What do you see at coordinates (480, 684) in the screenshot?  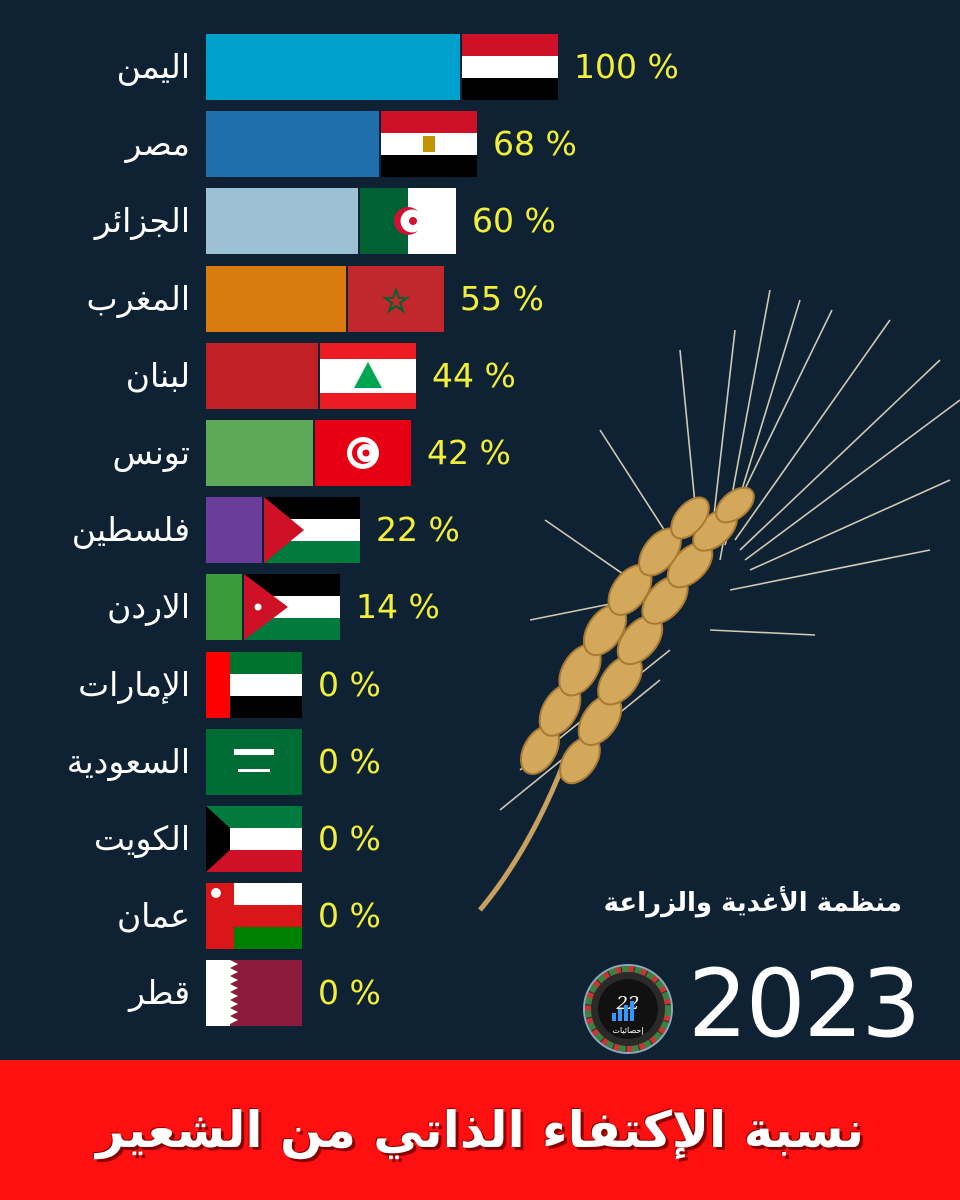 I see `bar-row: الإمارات 0 %` at bounding box center [480, 684].